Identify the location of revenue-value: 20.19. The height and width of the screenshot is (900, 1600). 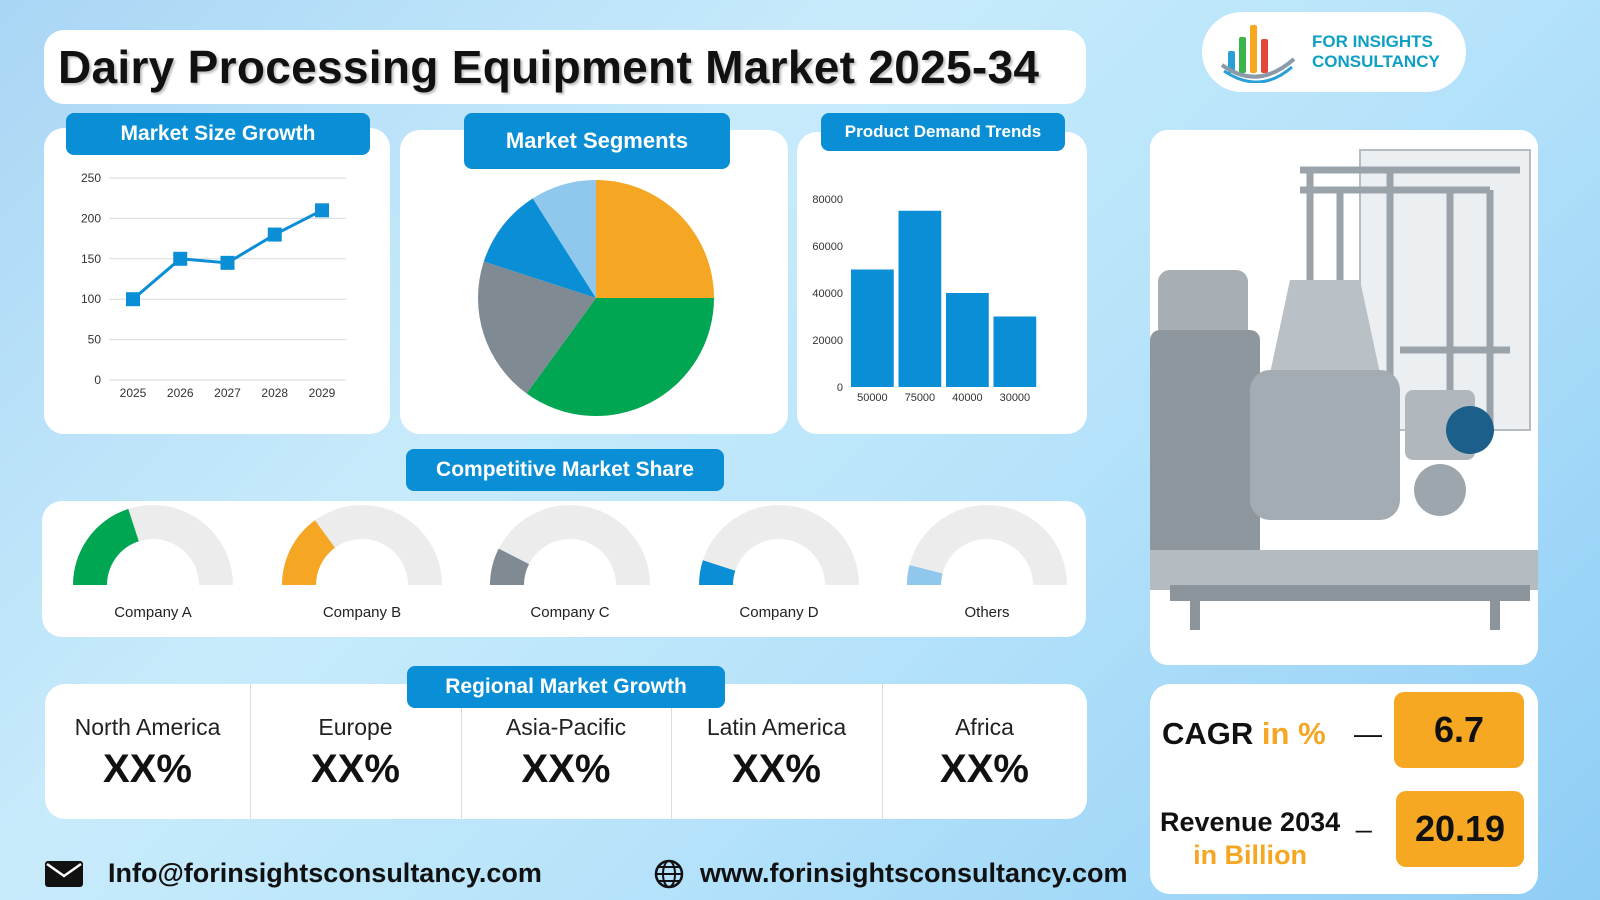
(1460, 829).